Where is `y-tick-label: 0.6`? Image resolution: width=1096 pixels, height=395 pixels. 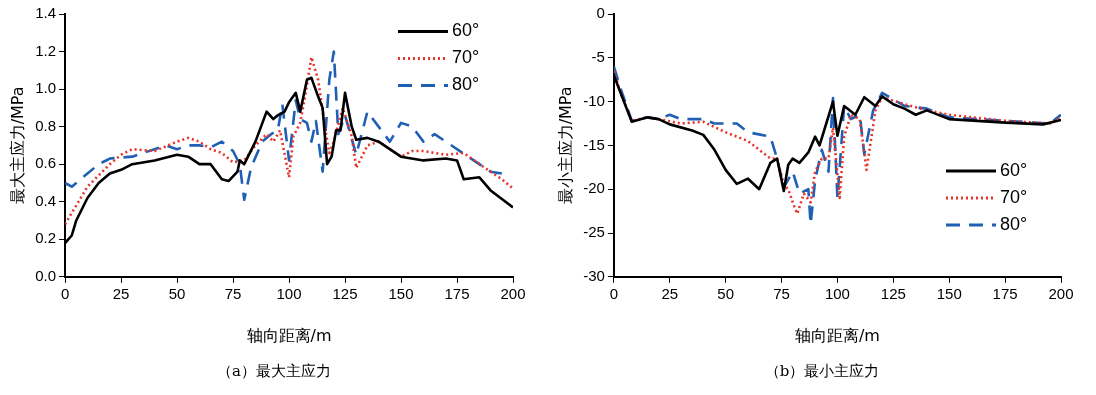 y-tick-label: 0.6 is located at coordinates (46, 163).